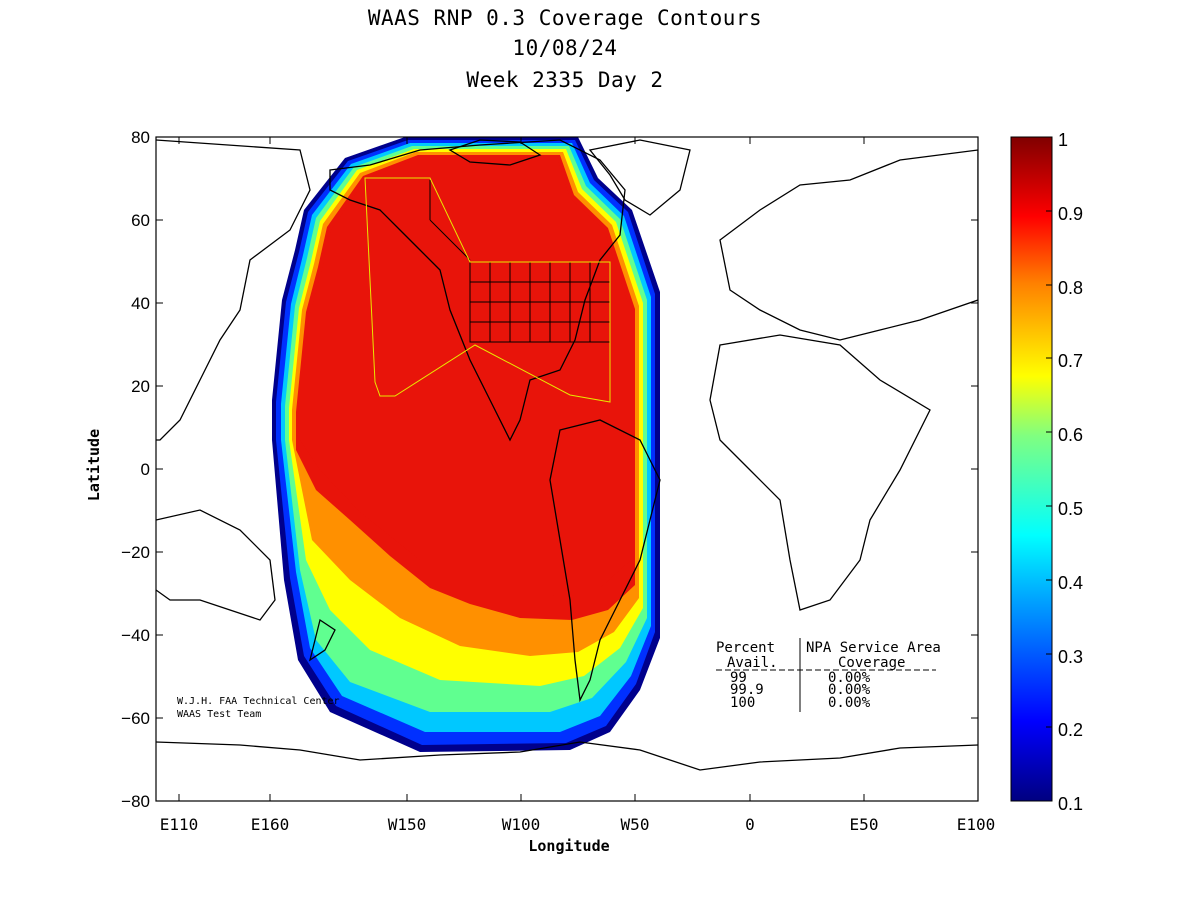 Image resolution: width=1200 pixels, height=900 pixels. Describe the element at coordinates (1070, 435) in the screenshot. I see `colorbar-tick-label: 0.6` at that location.